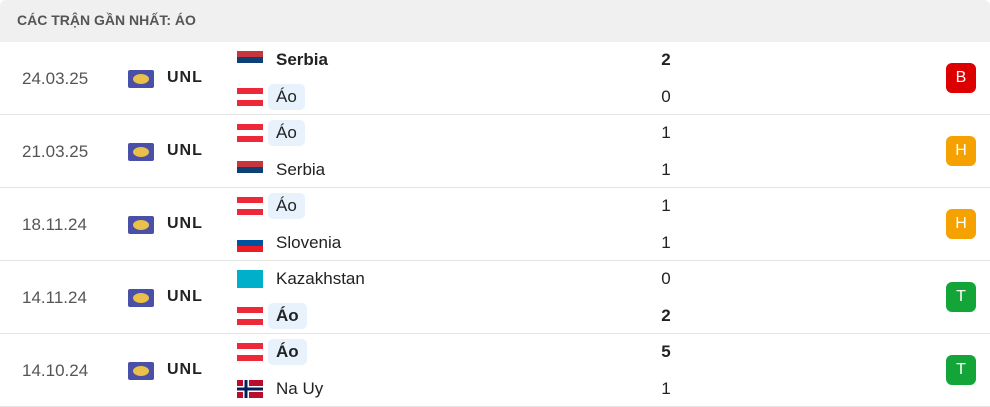 The height and width of the screenshot is (407, 990). Describe the element at coordinates (309, 242) in the screenshot. I see `team-name: Slovenia` at that location.